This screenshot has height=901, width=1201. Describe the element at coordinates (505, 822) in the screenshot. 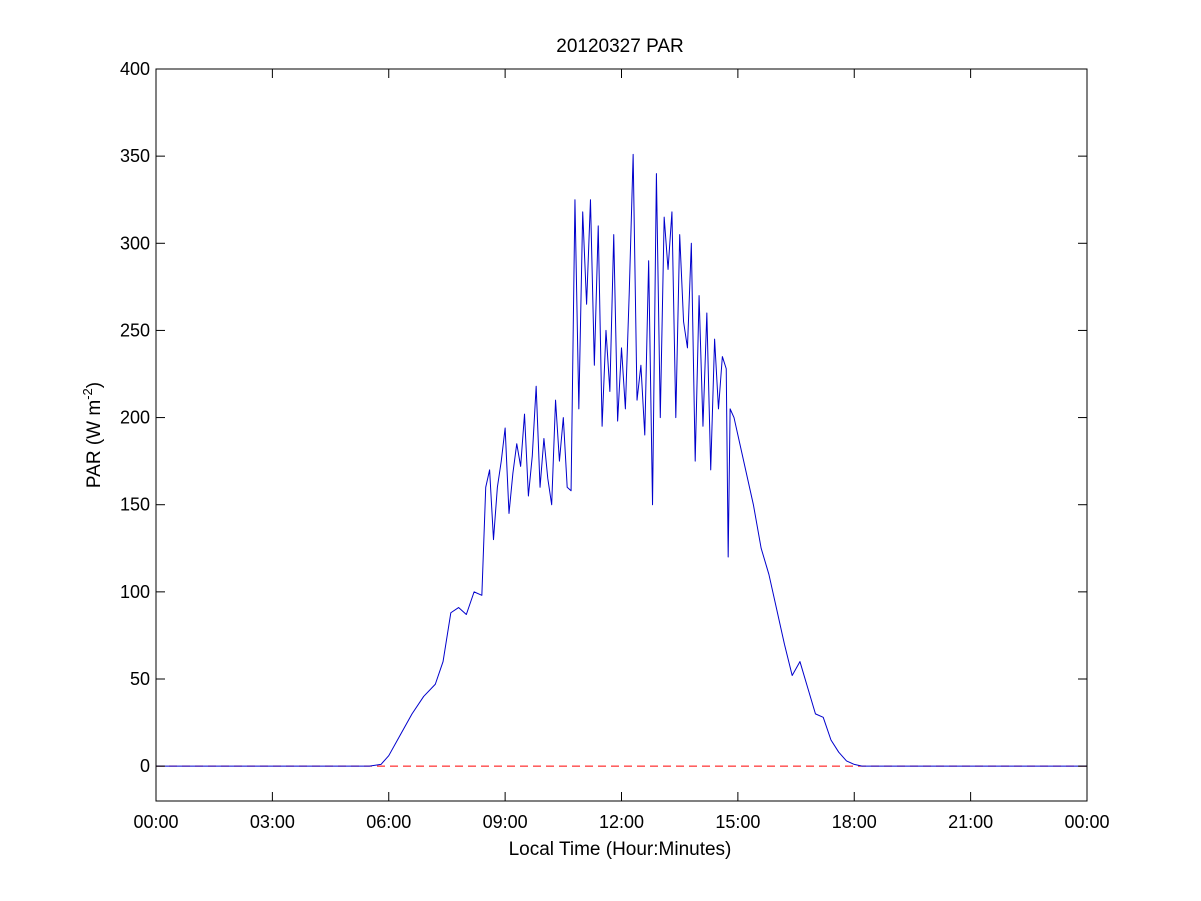

I see `x-tick-label: 09:00` at that location.